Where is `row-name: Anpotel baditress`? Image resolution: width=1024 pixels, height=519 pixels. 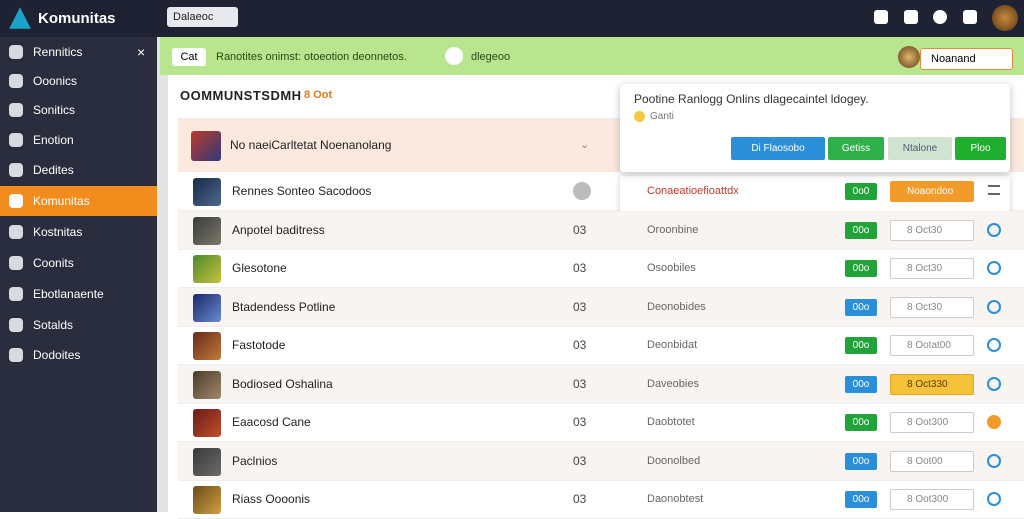
row-name: Anpotel baditress is located at coordinates (278, 229).